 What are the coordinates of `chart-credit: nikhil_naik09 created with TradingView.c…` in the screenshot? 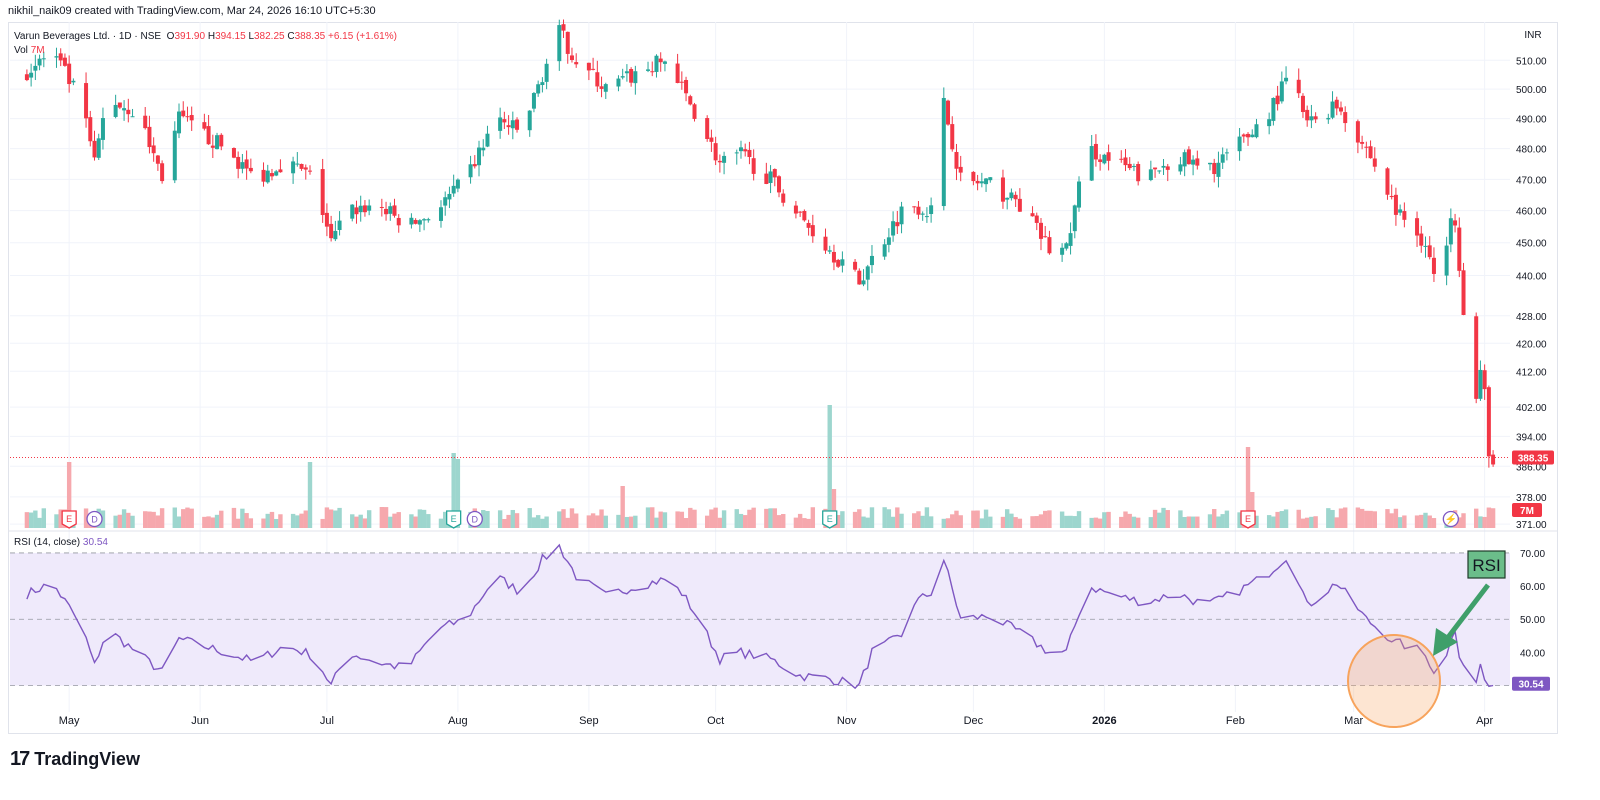 It's located at (192, 11).